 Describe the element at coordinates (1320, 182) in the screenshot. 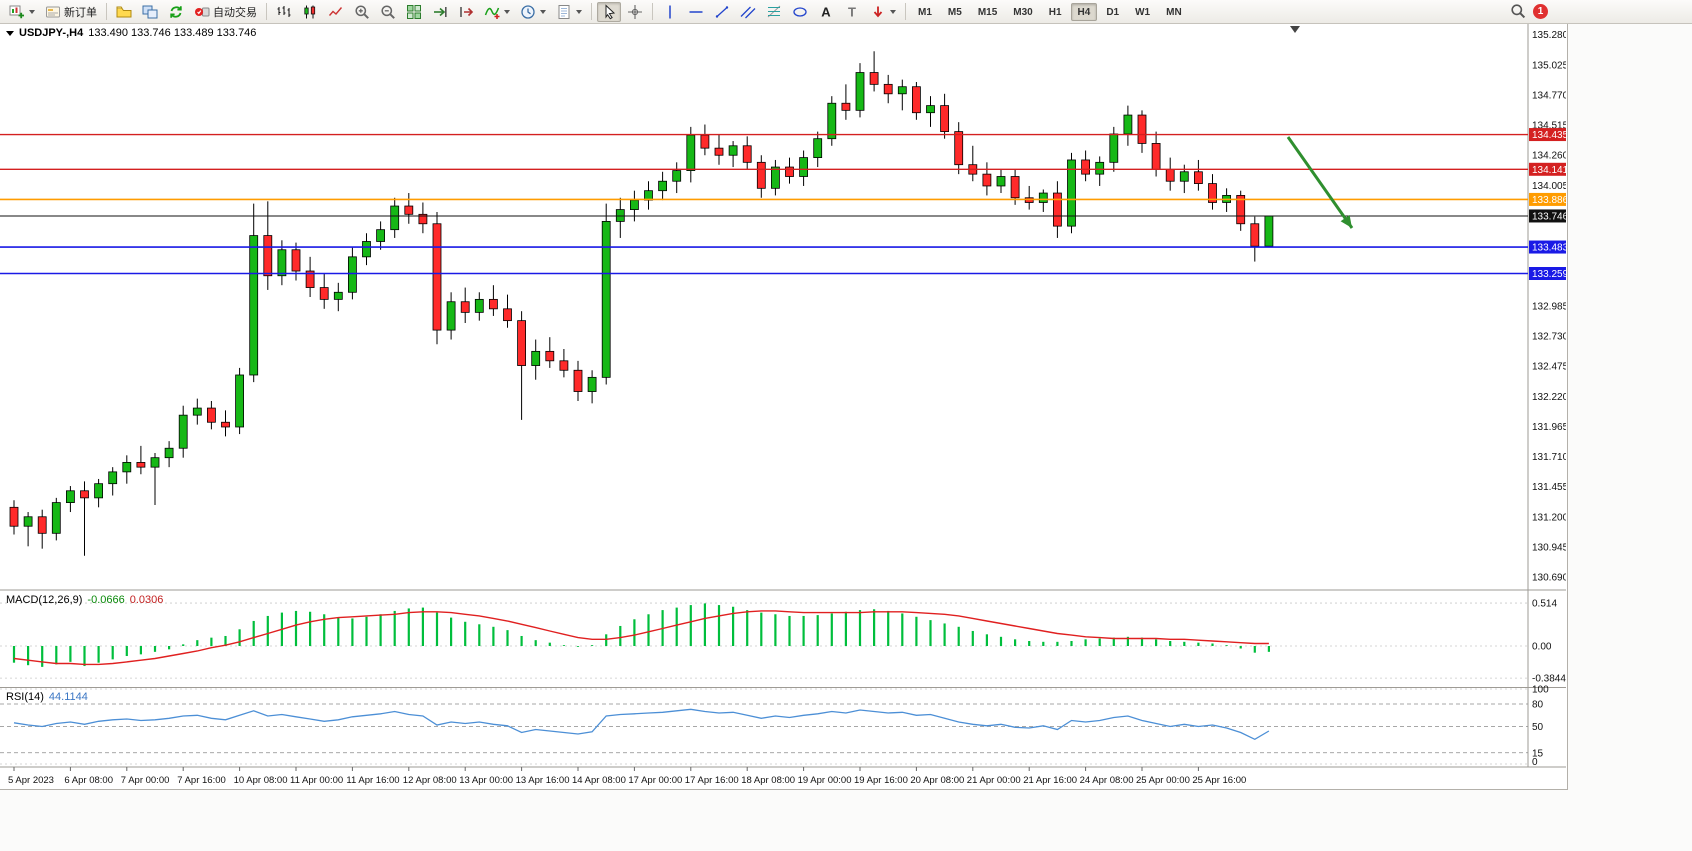

I see `trend-arrow` at that location.